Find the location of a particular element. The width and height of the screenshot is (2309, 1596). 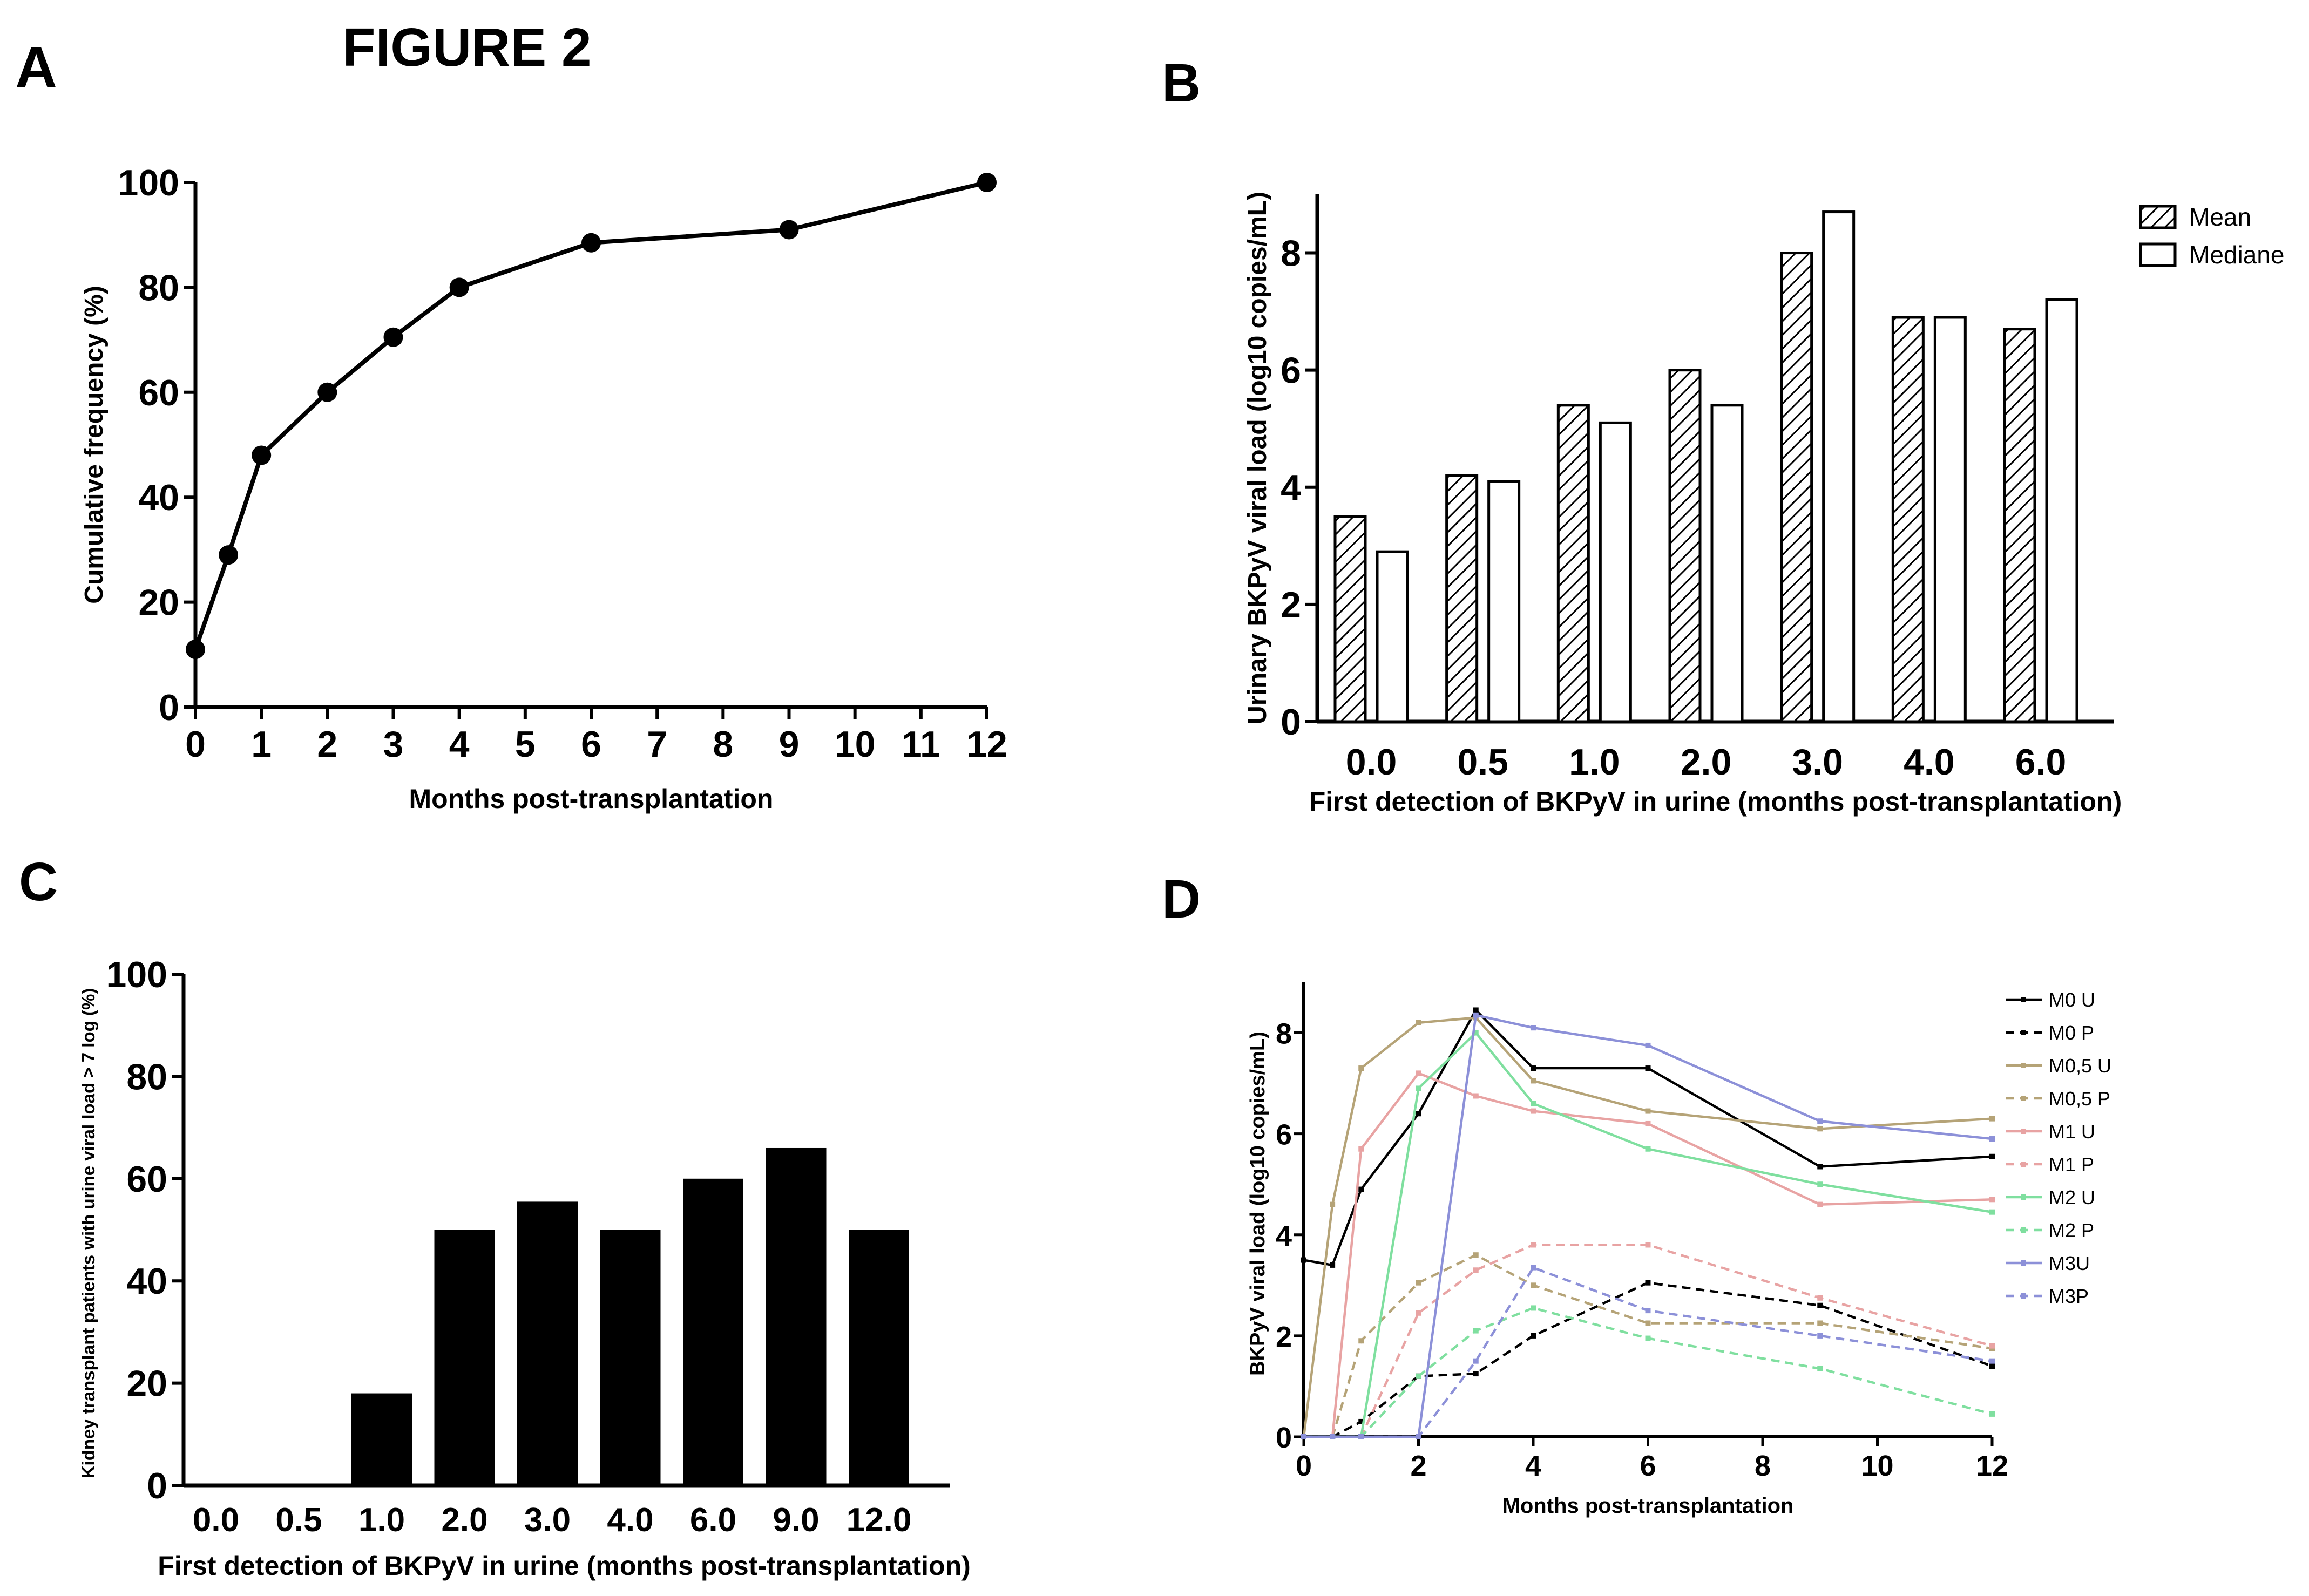

x-tick-label: 7 is located at coordinates (657, 744).